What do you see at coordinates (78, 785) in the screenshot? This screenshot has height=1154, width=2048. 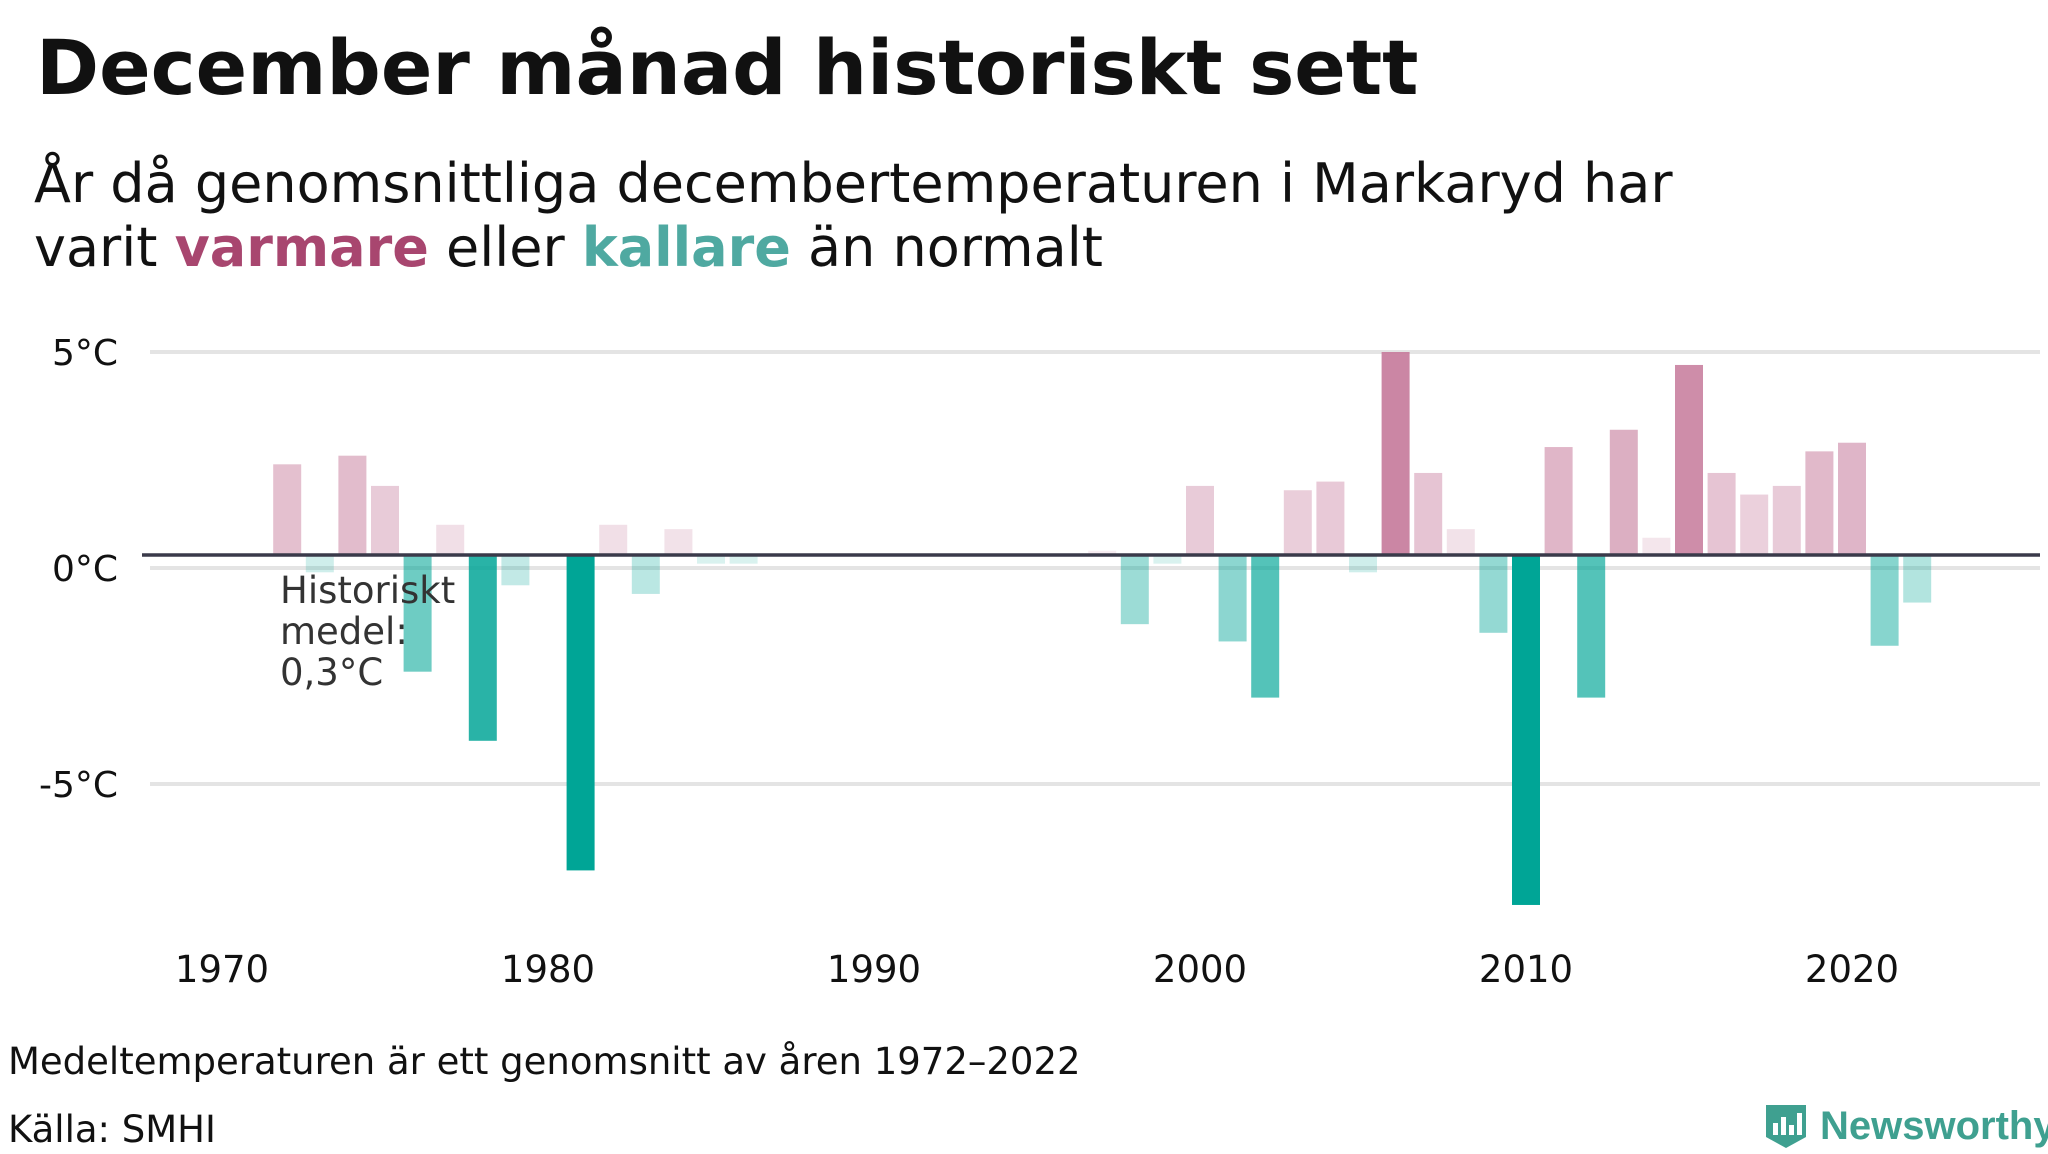 I see `y-tick-label: -5°C` at bounding box center [78, 785].